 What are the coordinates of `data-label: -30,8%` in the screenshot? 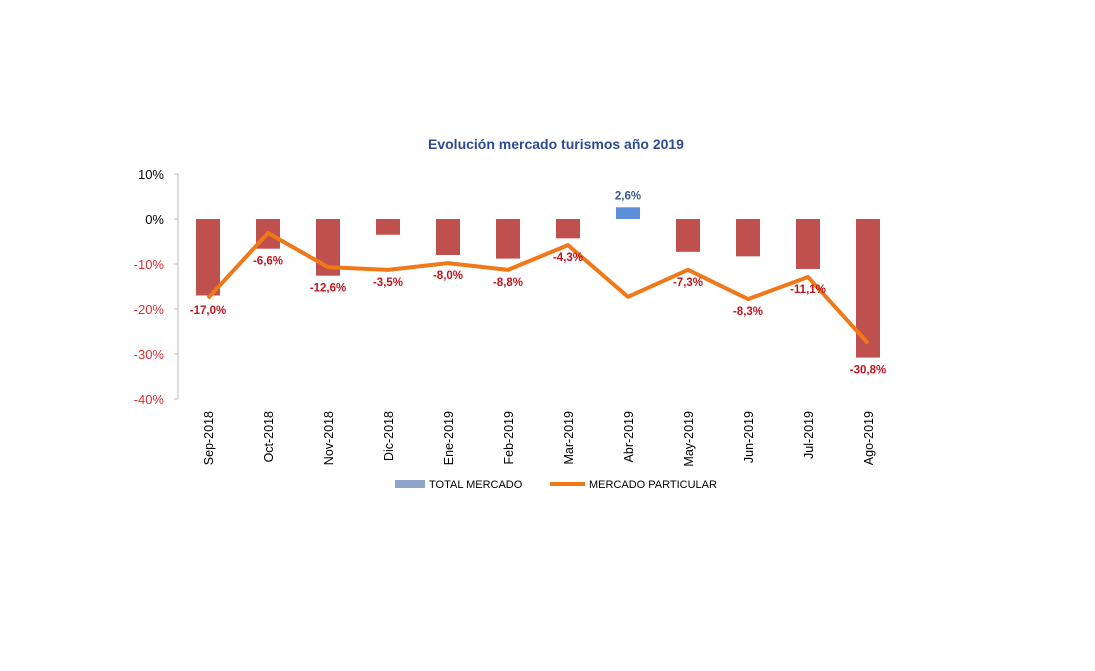 It's located at (868, 371).